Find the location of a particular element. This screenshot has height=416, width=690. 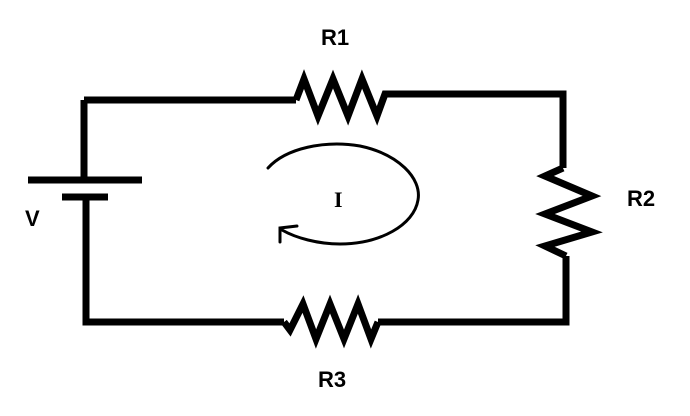

label-r1: R1 is located at coordinates (335, 37).